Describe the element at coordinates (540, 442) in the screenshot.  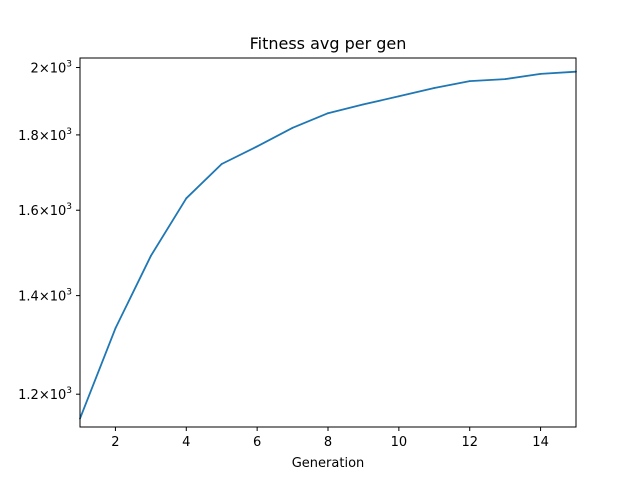
I see `x-tick-label: 14` at that location.